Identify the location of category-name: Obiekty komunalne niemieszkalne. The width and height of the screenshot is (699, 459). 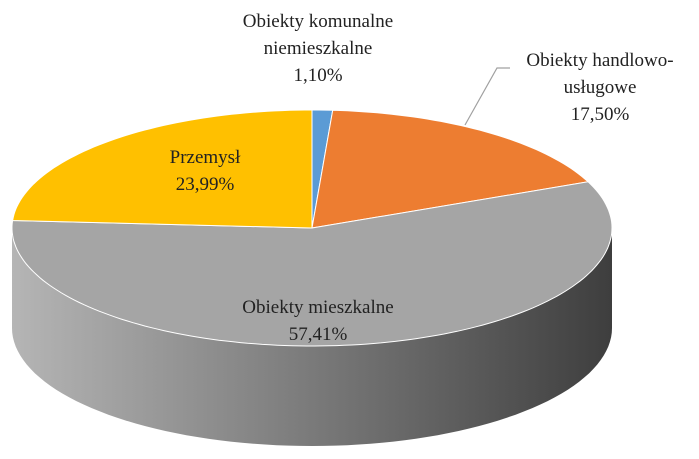
(318, 35).